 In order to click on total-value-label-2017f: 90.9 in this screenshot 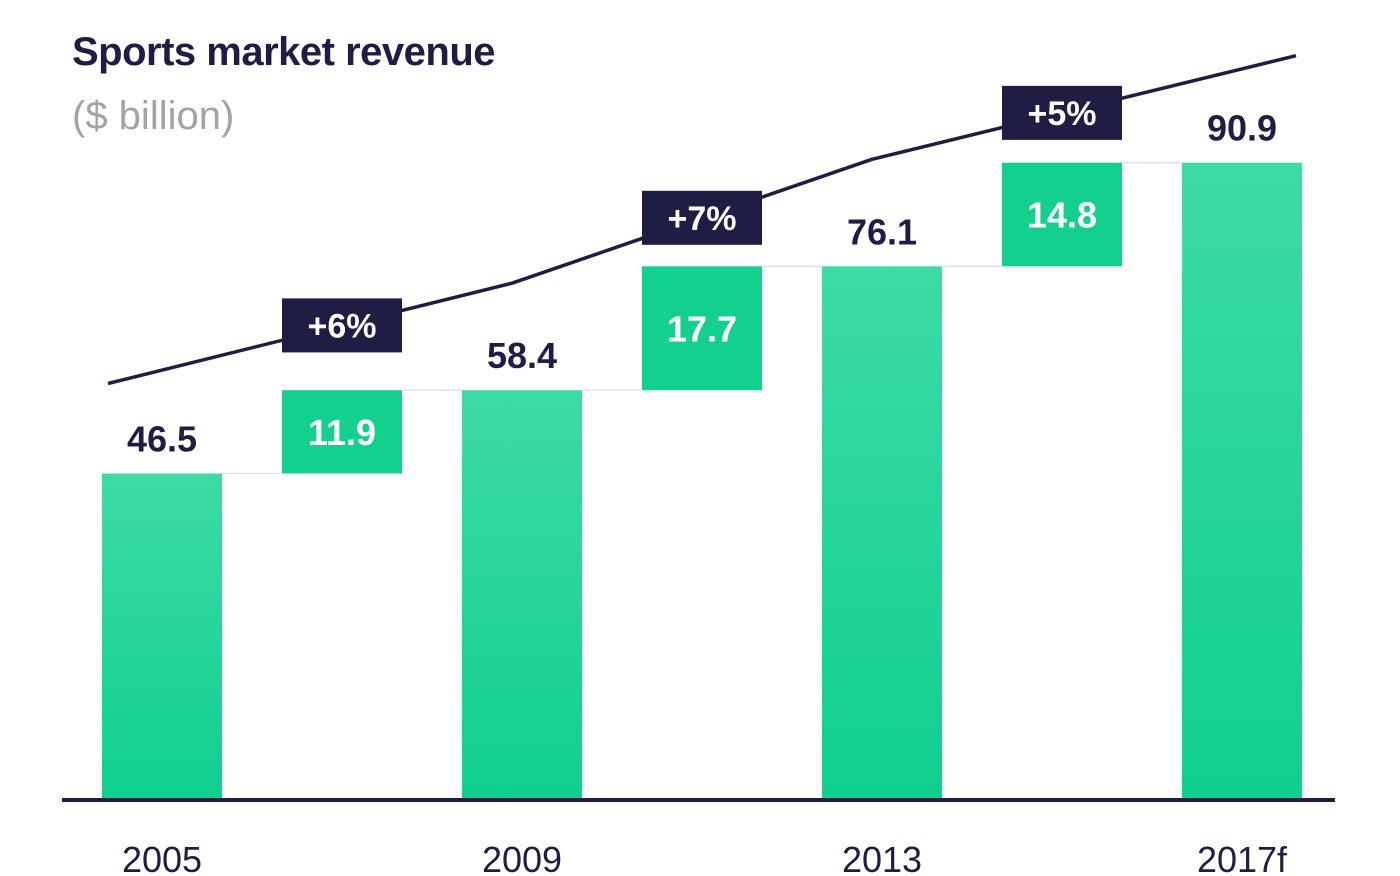, I will do `click(1242, 128)`.